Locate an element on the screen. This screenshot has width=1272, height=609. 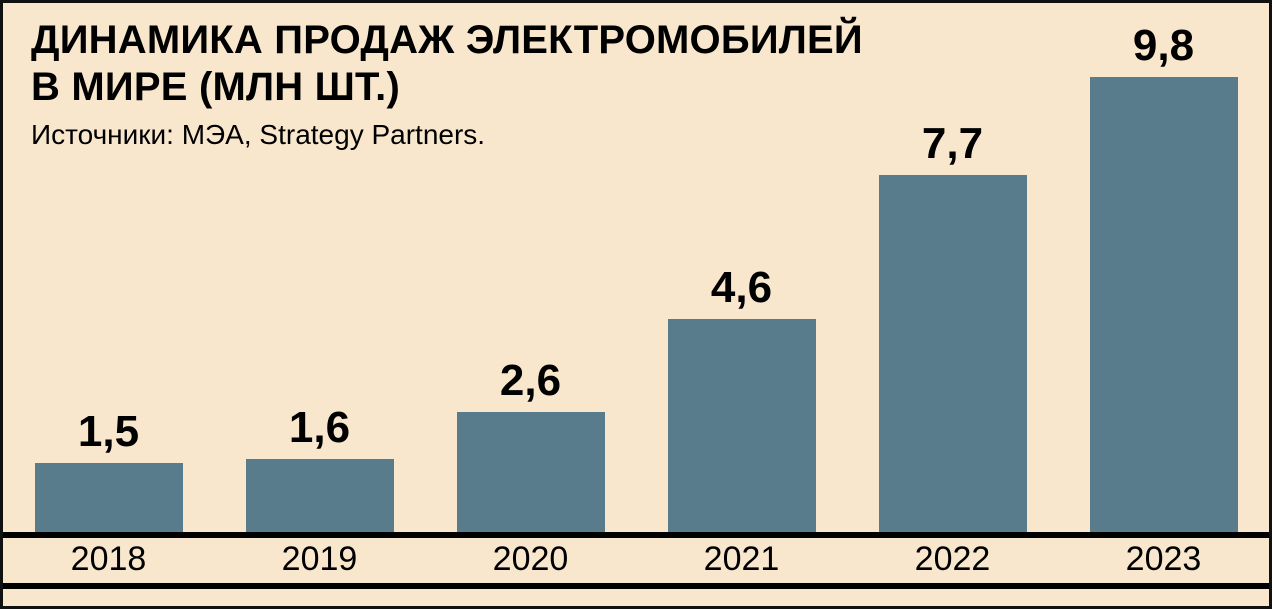
bar-2021 is located at coordinates (741, 426).